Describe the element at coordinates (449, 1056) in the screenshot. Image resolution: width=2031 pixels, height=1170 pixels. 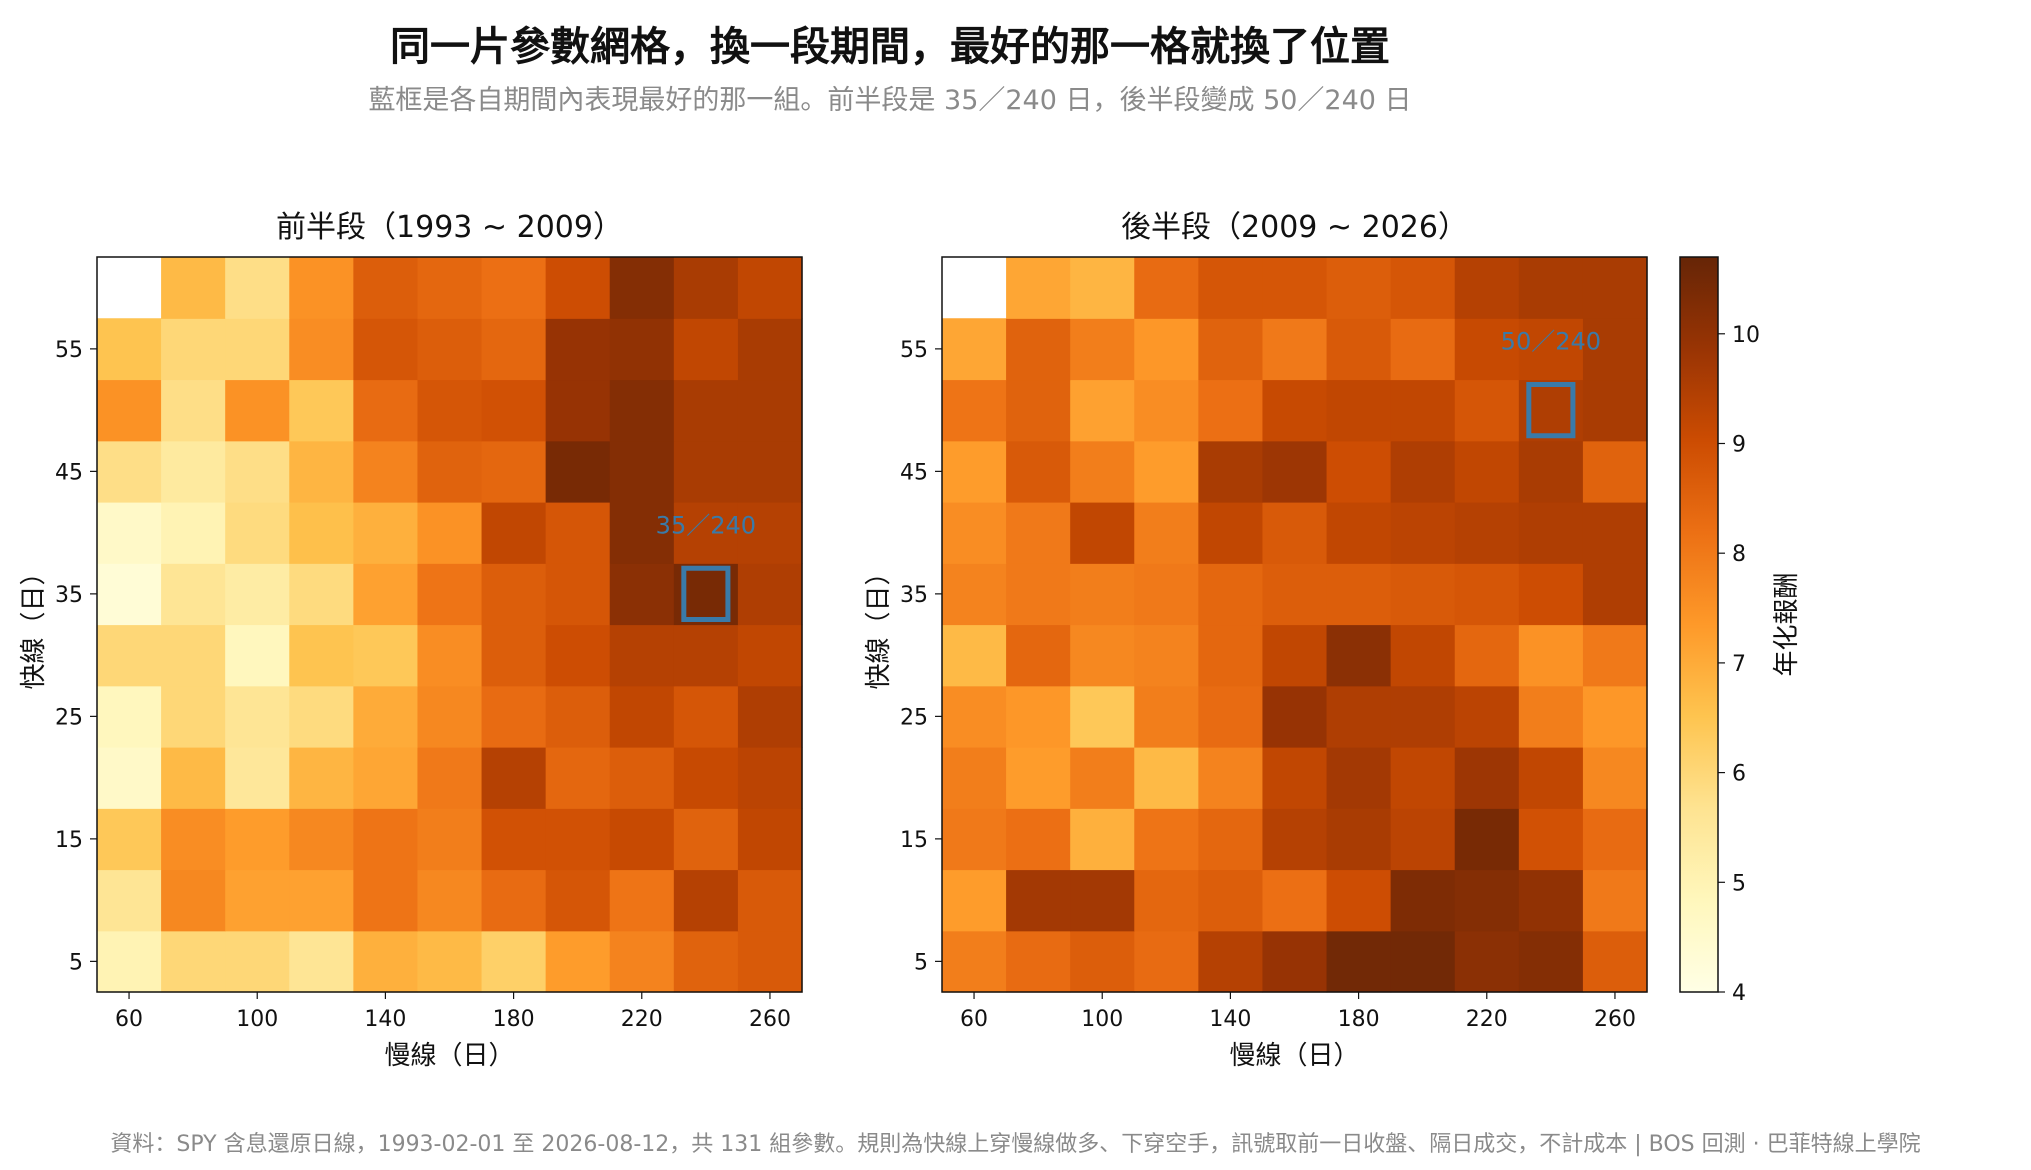
I see `x-axis-label: 慢線（日）` at that location.